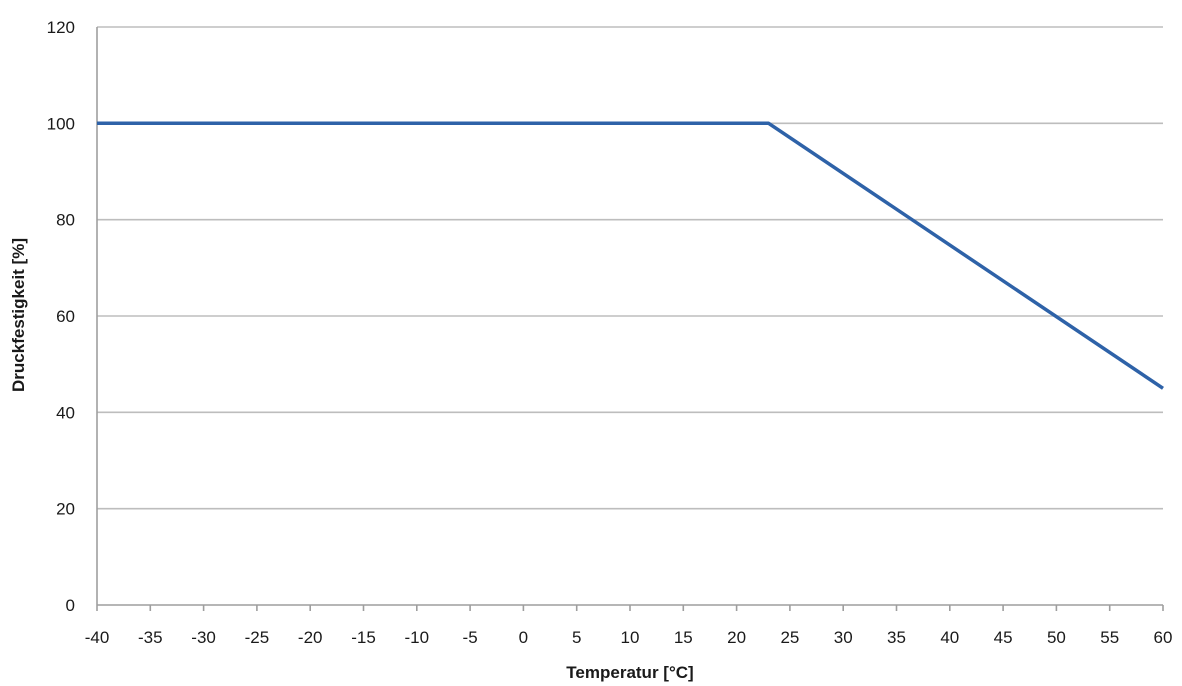  What do you see at coordinates (65, 316) in the screenshot?
I see `y-tick-label: 60` at bounding box center [65, 316].